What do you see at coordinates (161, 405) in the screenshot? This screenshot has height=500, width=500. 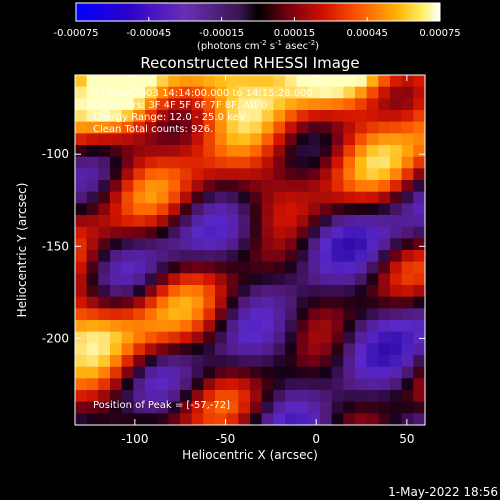 I see `peak-position-label: Position of Peak = [-57,-72]` at bounding box center [161, 405].